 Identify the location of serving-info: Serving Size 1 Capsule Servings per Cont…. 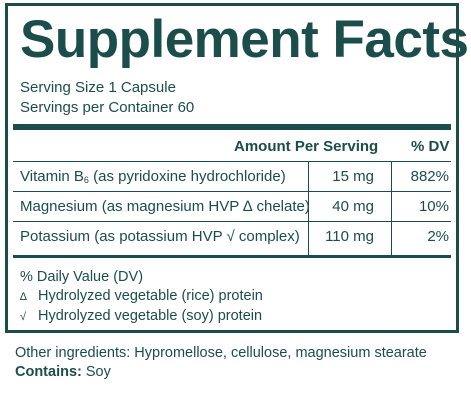
(107, 98).